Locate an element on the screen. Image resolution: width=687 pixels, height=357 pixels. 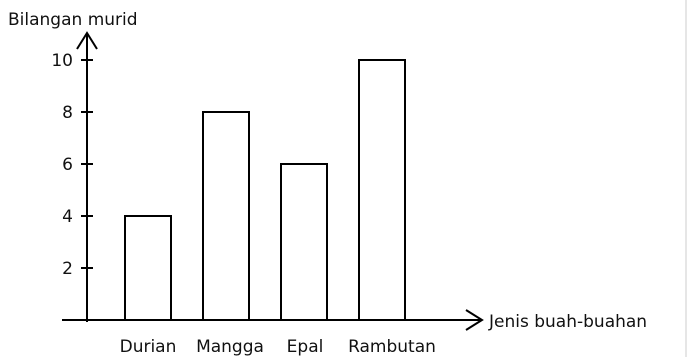
bar-durian is located at coordinates (148, 268).